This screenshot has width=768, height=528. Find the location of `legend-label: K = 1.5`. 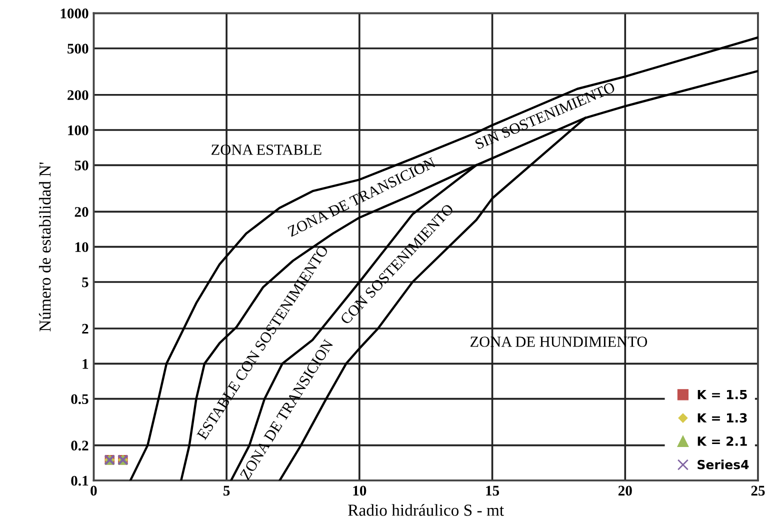

legend-label: K = 1.5 is located at coordinates (722, 395).